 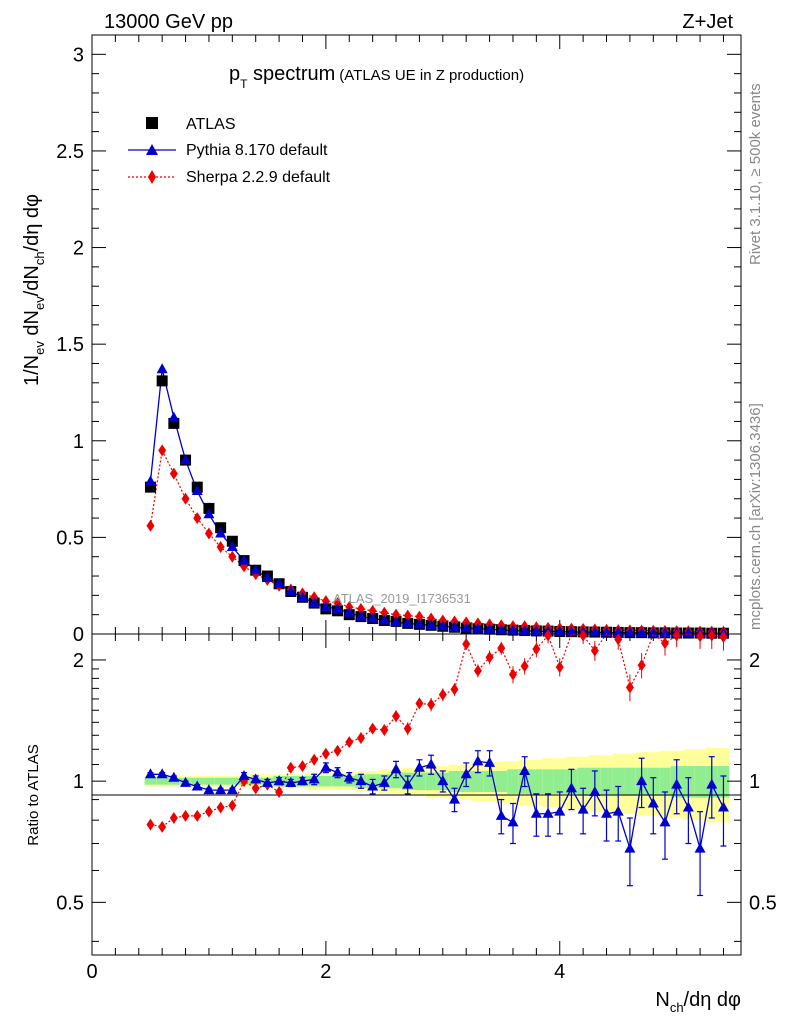 I want to click on legend-atlas-marker, so click(x=152, y=123).